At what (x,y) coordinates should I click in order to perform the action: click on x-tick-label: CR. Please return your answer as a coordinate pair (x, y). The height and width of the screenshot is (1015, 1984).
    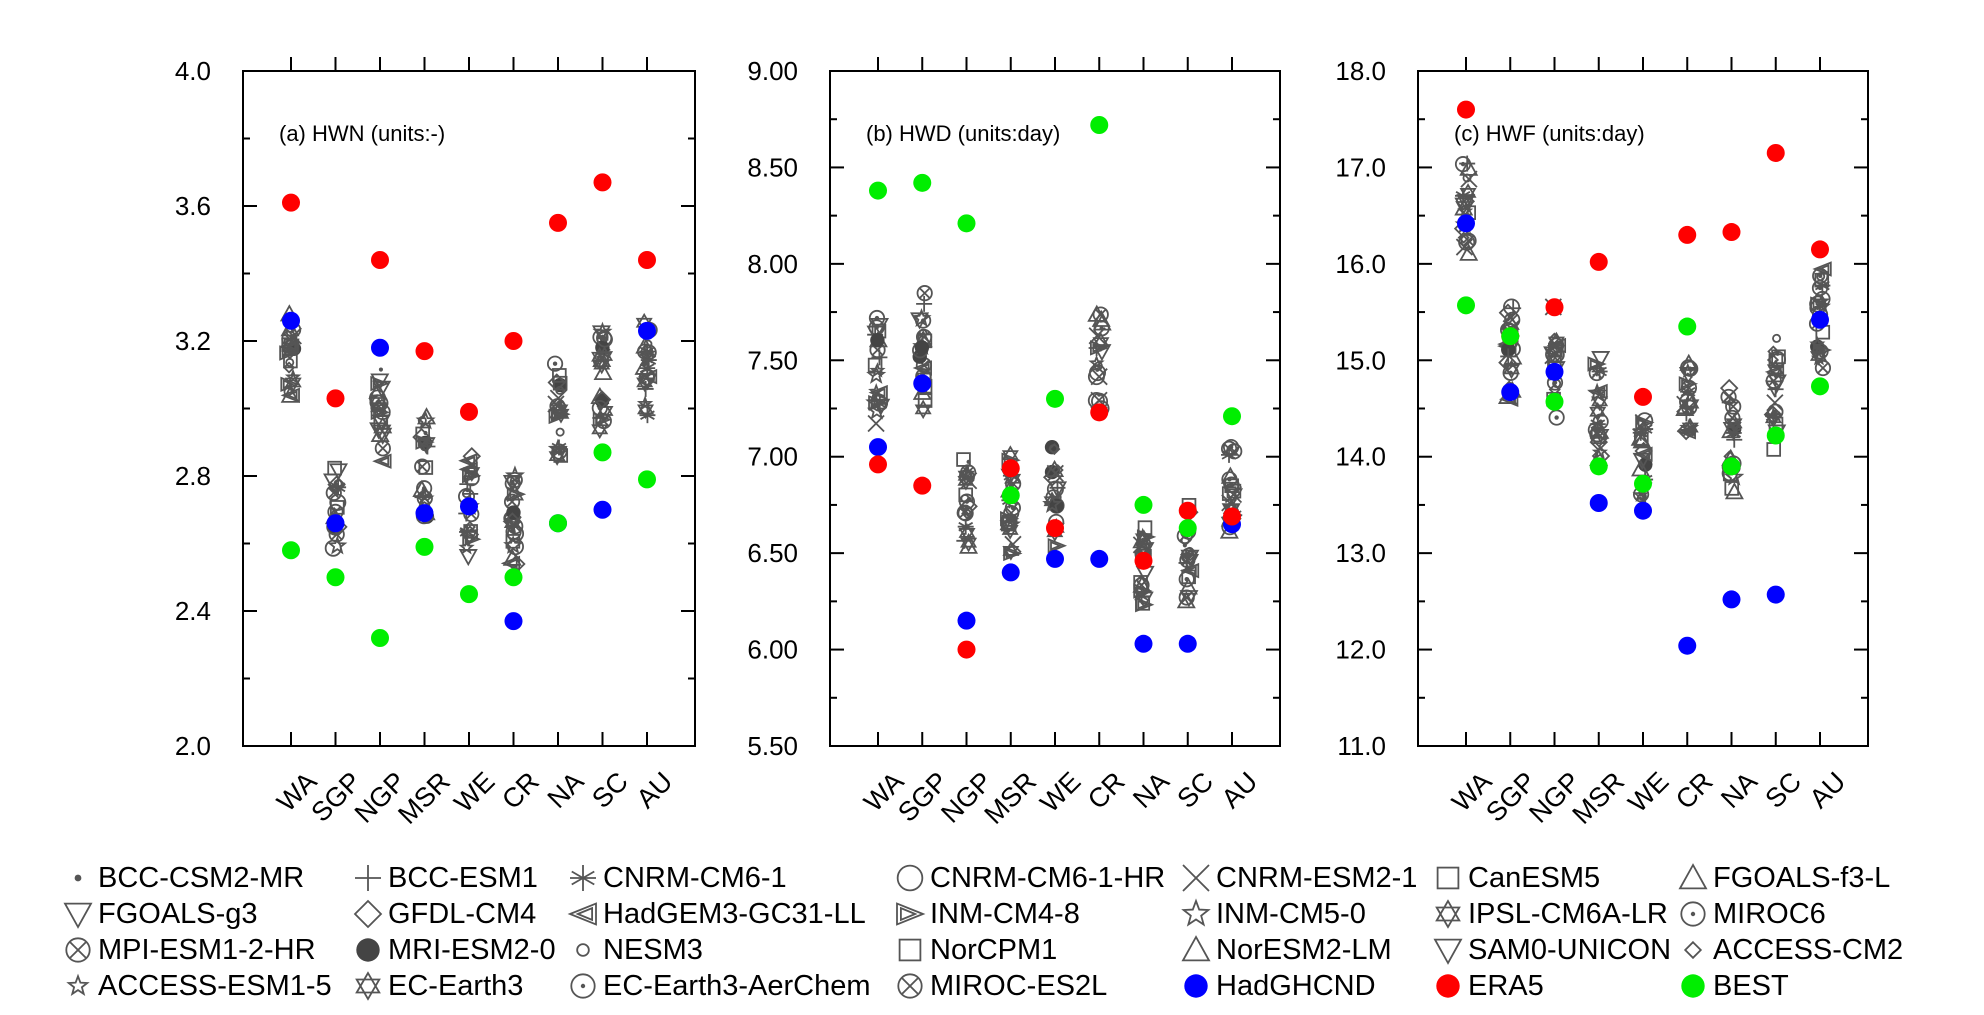
    Looking at the image, I should click on (1106, 790).